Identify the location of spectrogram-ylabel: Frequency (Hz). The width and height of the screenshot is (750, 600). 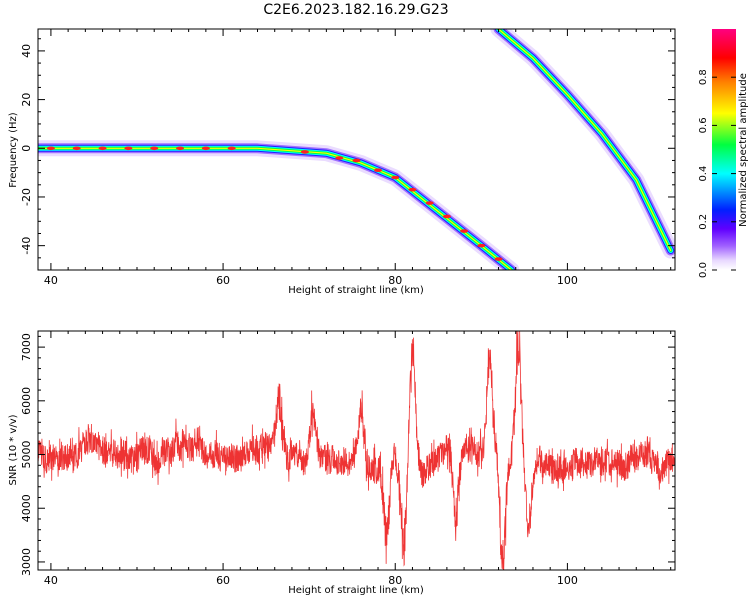
(13, 150).